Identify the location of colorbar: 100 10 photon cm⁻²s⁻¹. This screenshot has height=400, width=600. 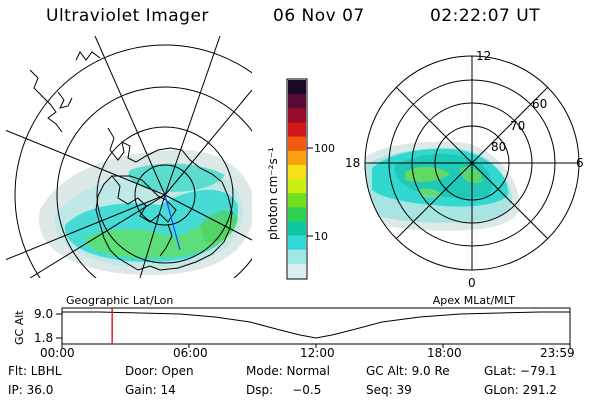
(300, 179).